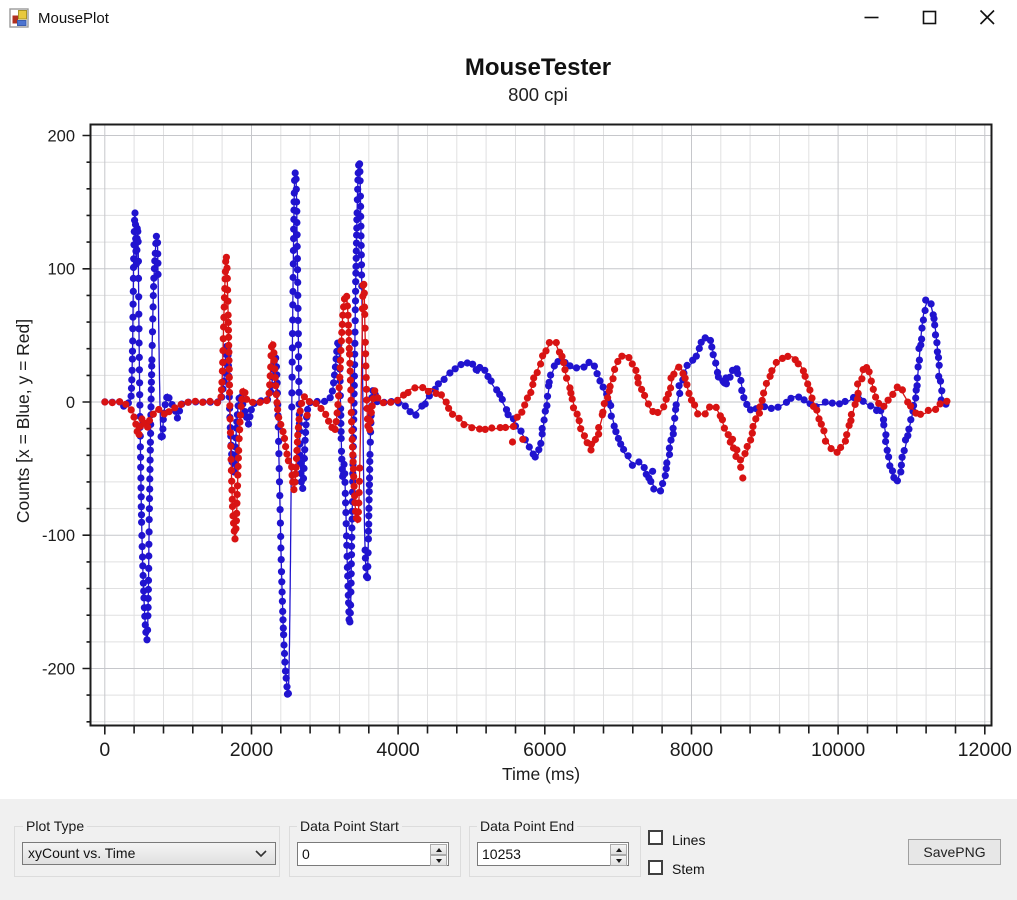  What do you see at coordinates (58, 536) in the screenshot?
I see `svg-text: -100` at bounding box center [58, 536].